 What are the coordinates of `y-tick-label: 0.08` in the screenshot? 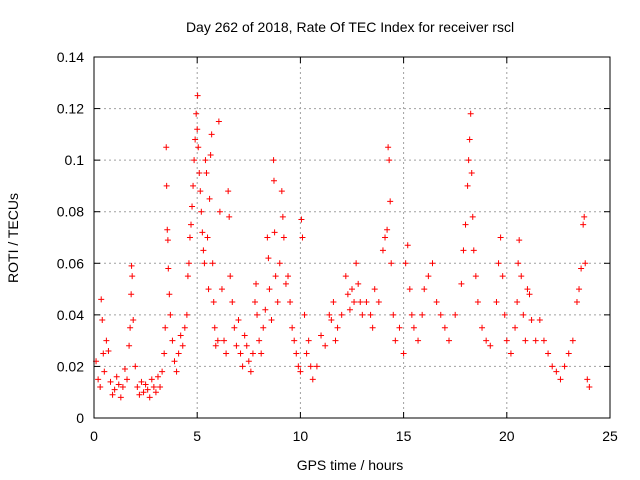 It's located at (70, 212).